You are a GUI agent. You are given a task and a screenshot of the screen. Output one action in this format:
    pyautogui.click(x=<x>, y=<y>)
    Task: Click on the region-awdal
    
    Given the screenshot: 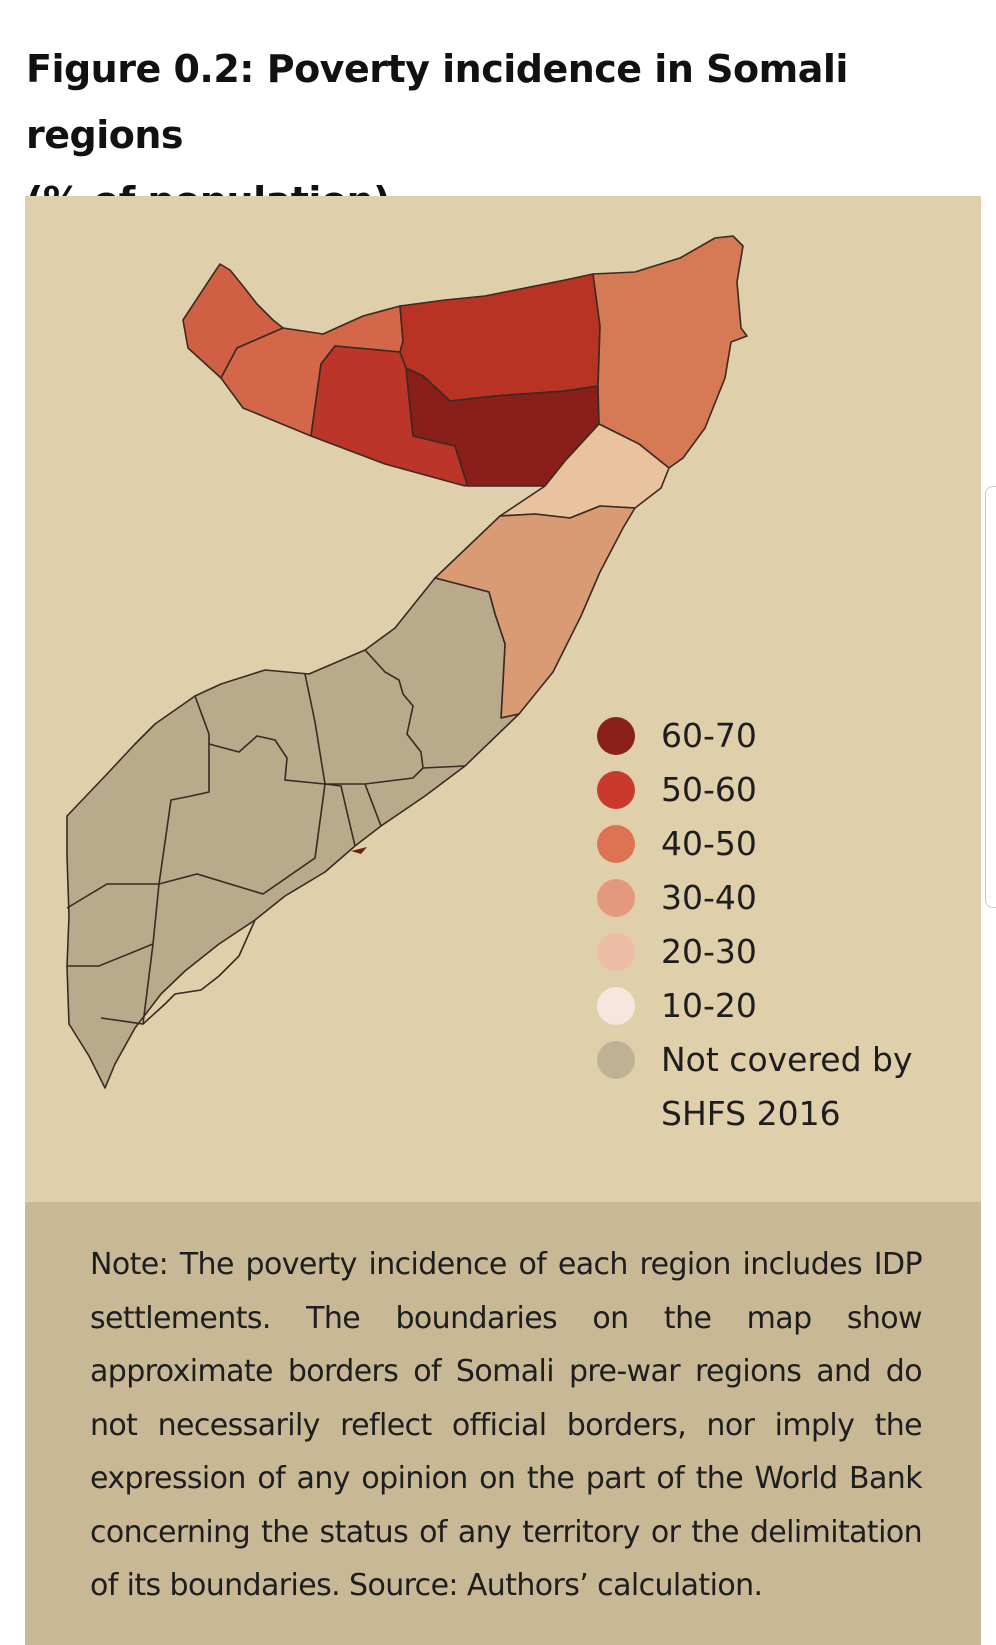 What is the action you would take?
    pyautogui.click(x=233, y=321)
    